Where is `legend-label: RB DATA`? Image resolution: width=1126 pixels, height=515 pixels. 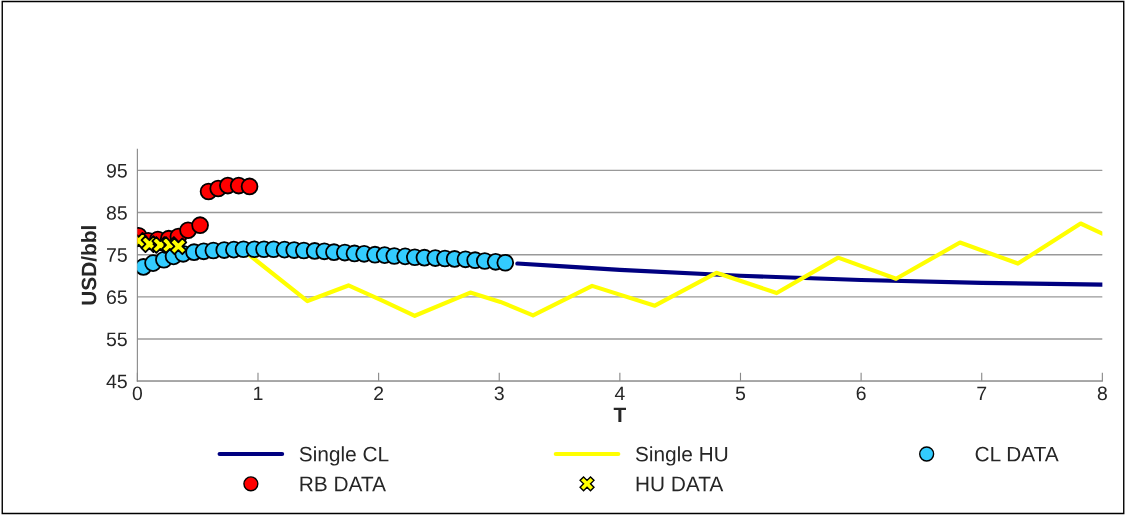
legend-label: RB DATA is located at coordinates (343, 484).